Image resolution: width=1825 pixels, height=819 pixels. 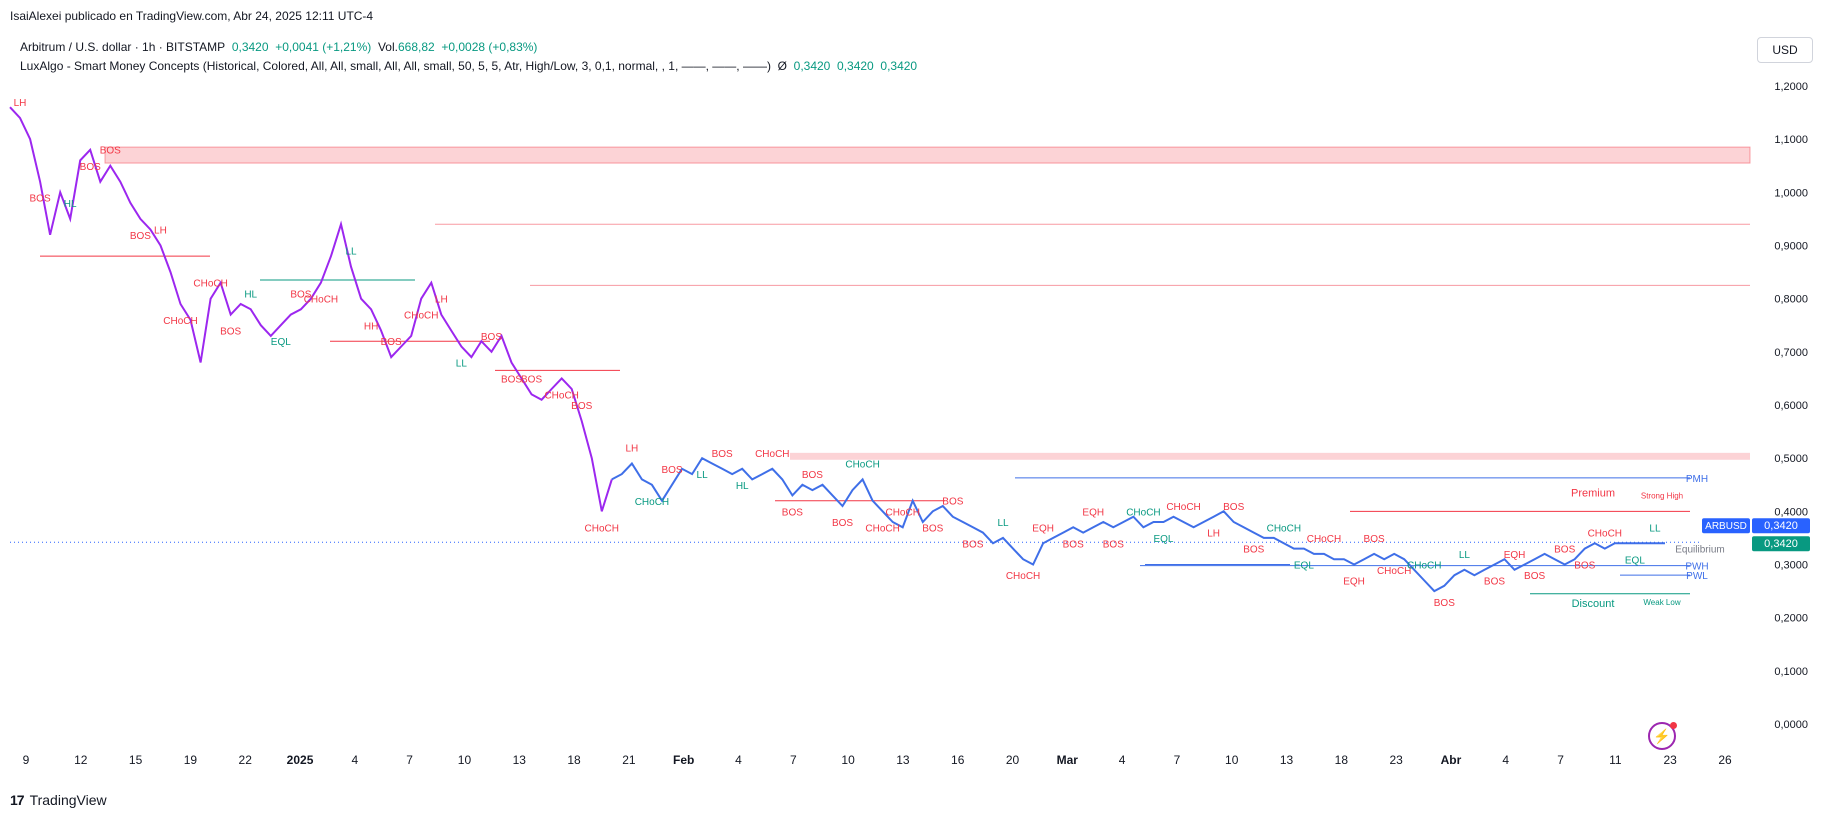 What do you see at coordinates (323, 47) in the screenshot?
I see `price-change: +0,0041 (+1,21%)` at bounding box center [323, 47].